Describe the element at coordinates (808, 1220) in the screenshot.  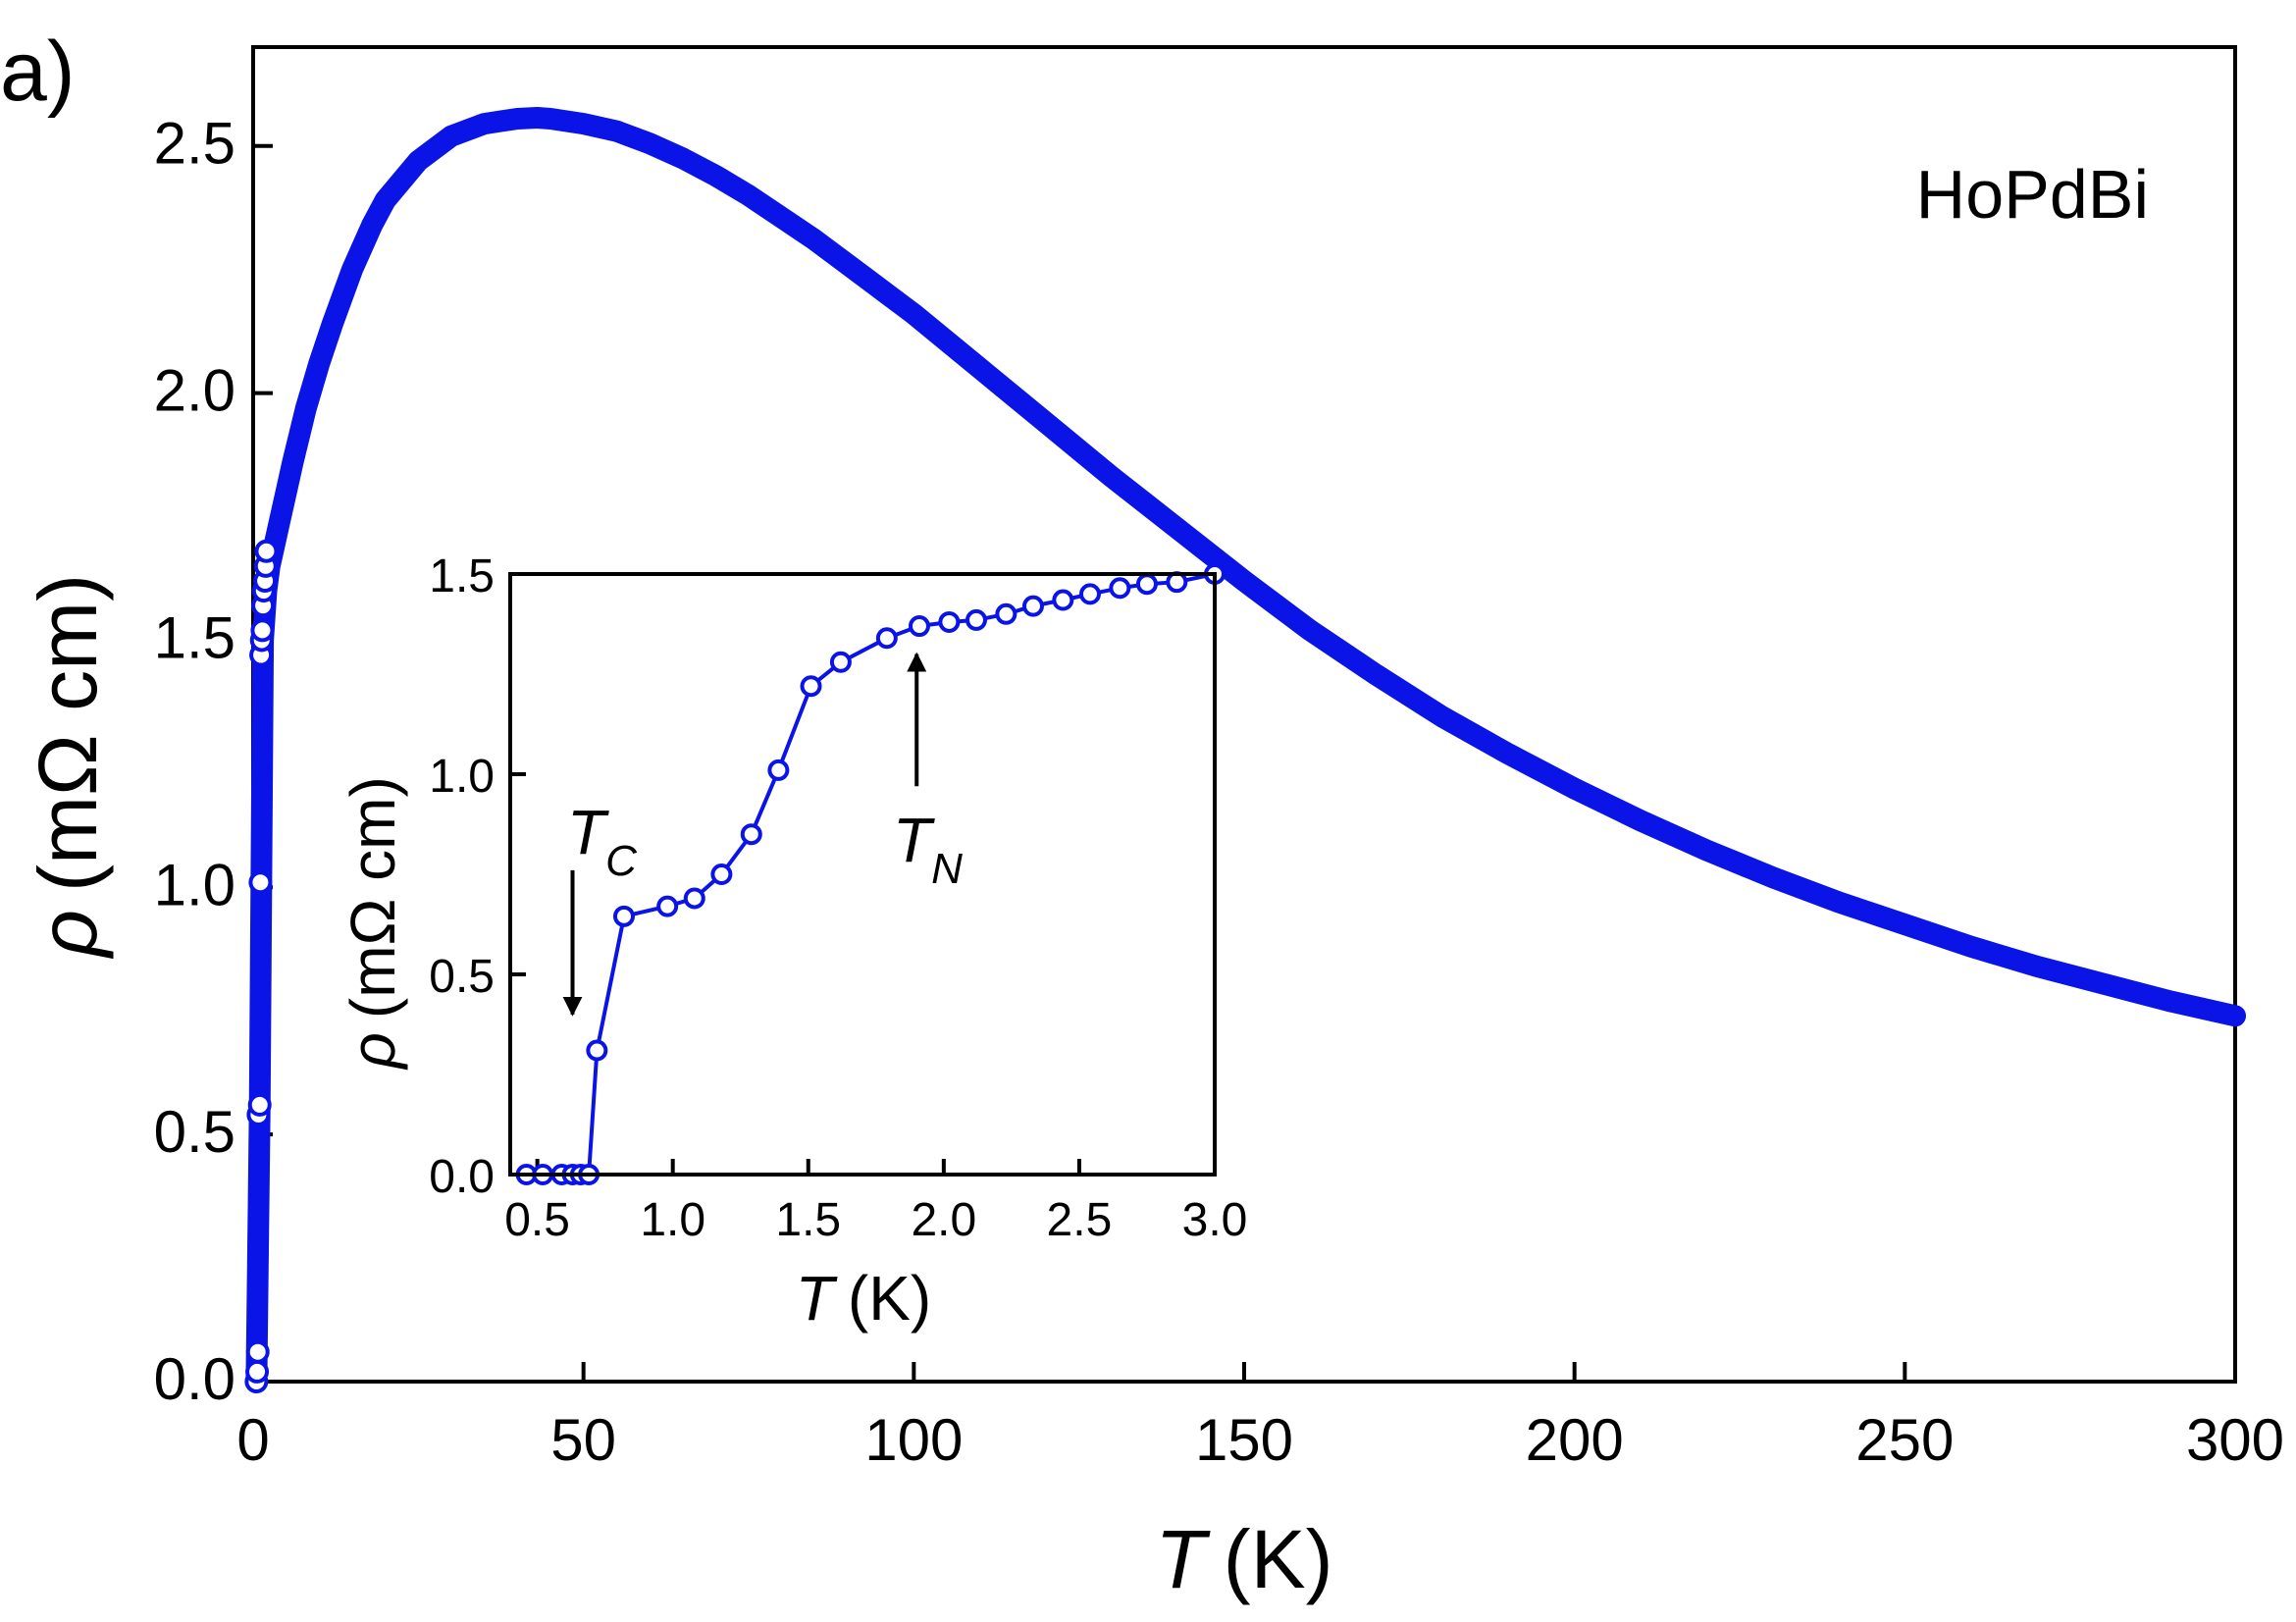
I see `inset-x-tick-label: 1.5` at that location.